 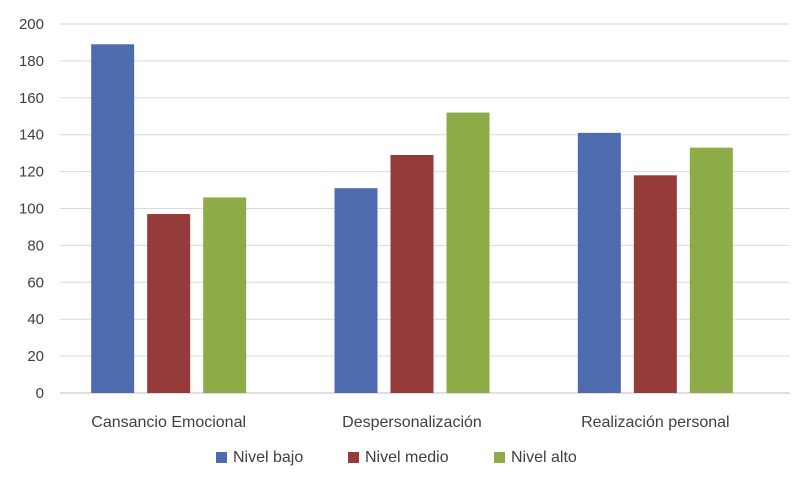 I want to click on legend-label: Nivel medio, so click(x=407, y=457).